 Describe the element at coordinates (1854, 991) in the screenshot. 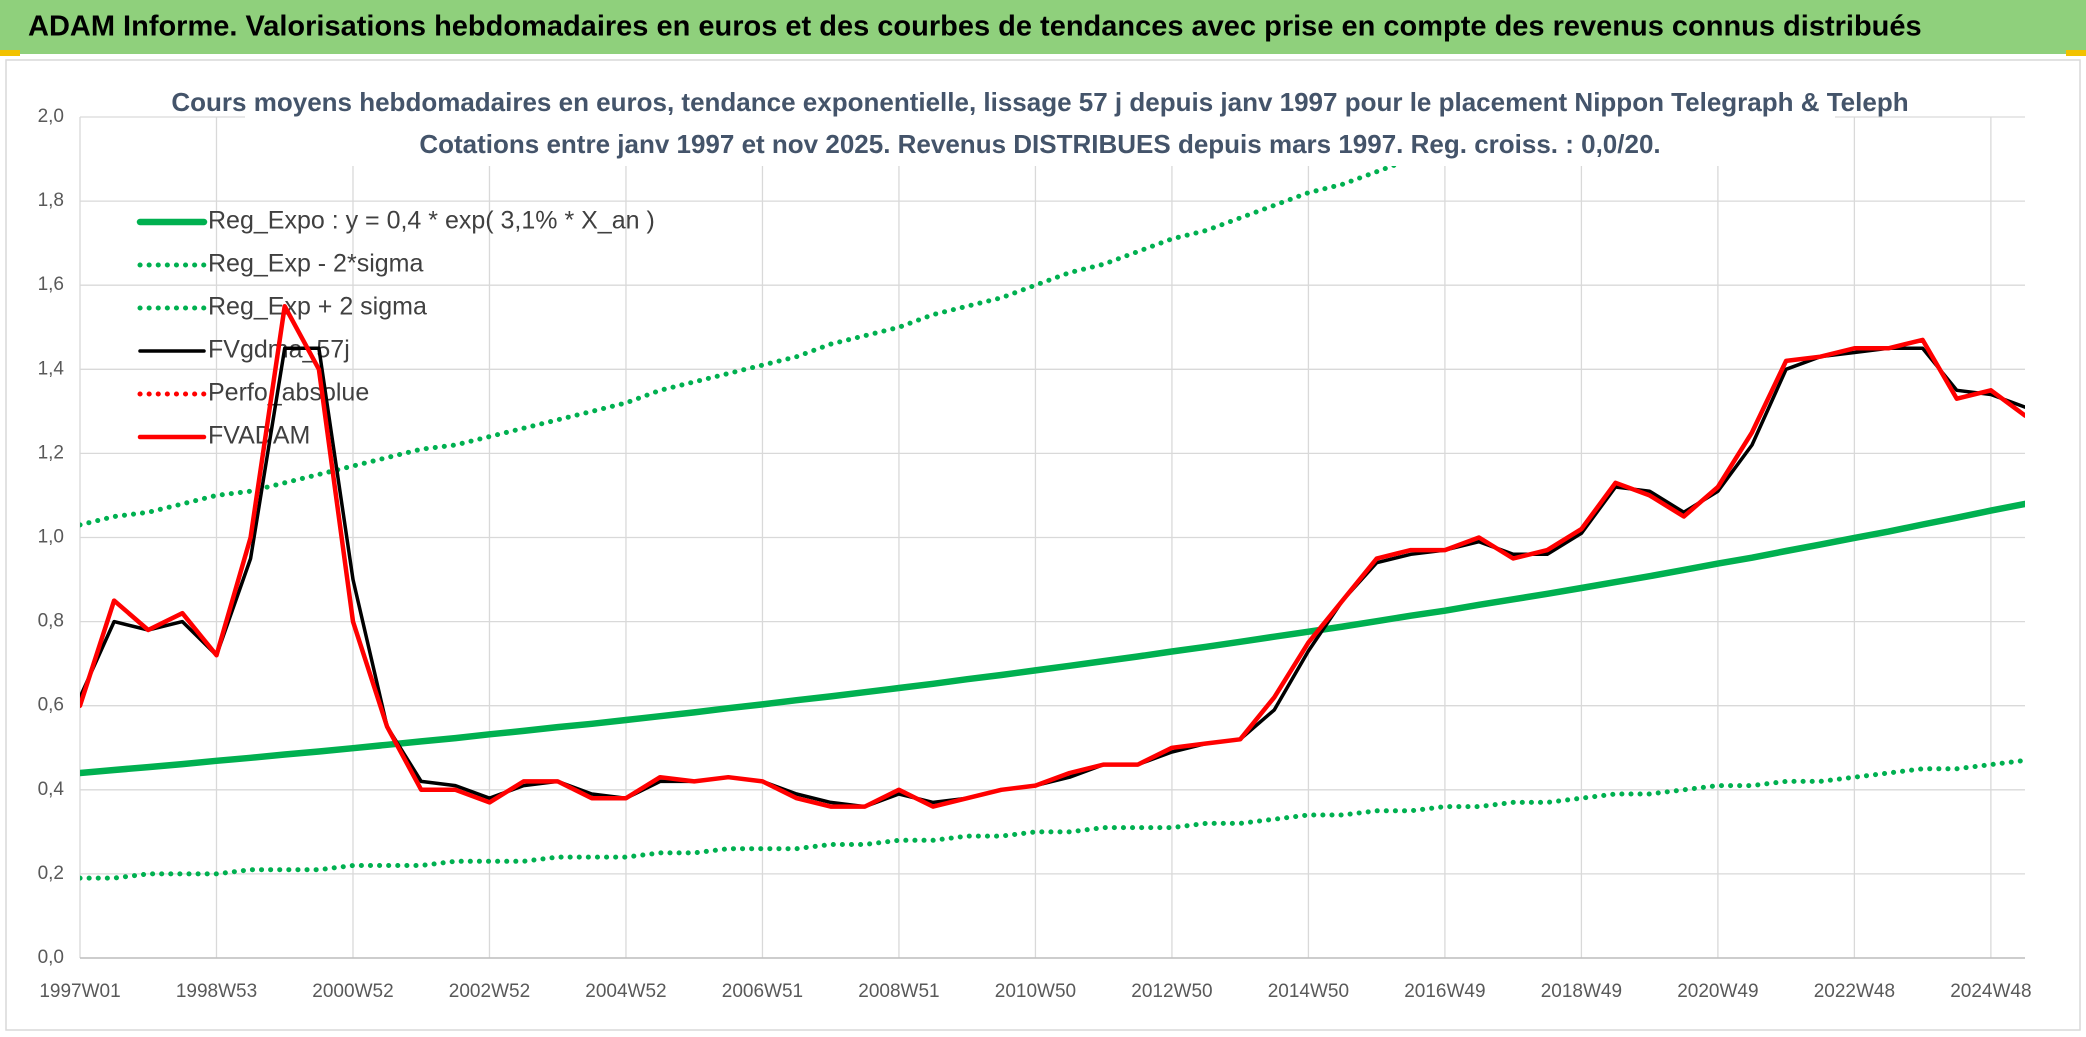

I see `x-tick-label: 2022W48` at that location.